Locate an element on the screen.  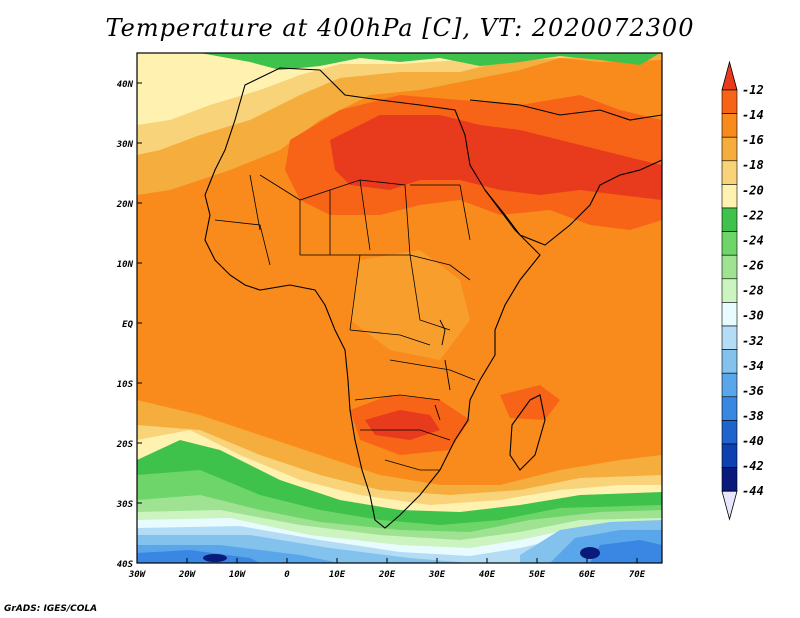
lat-tick-label: EQ is located at coordinates (127, 325).